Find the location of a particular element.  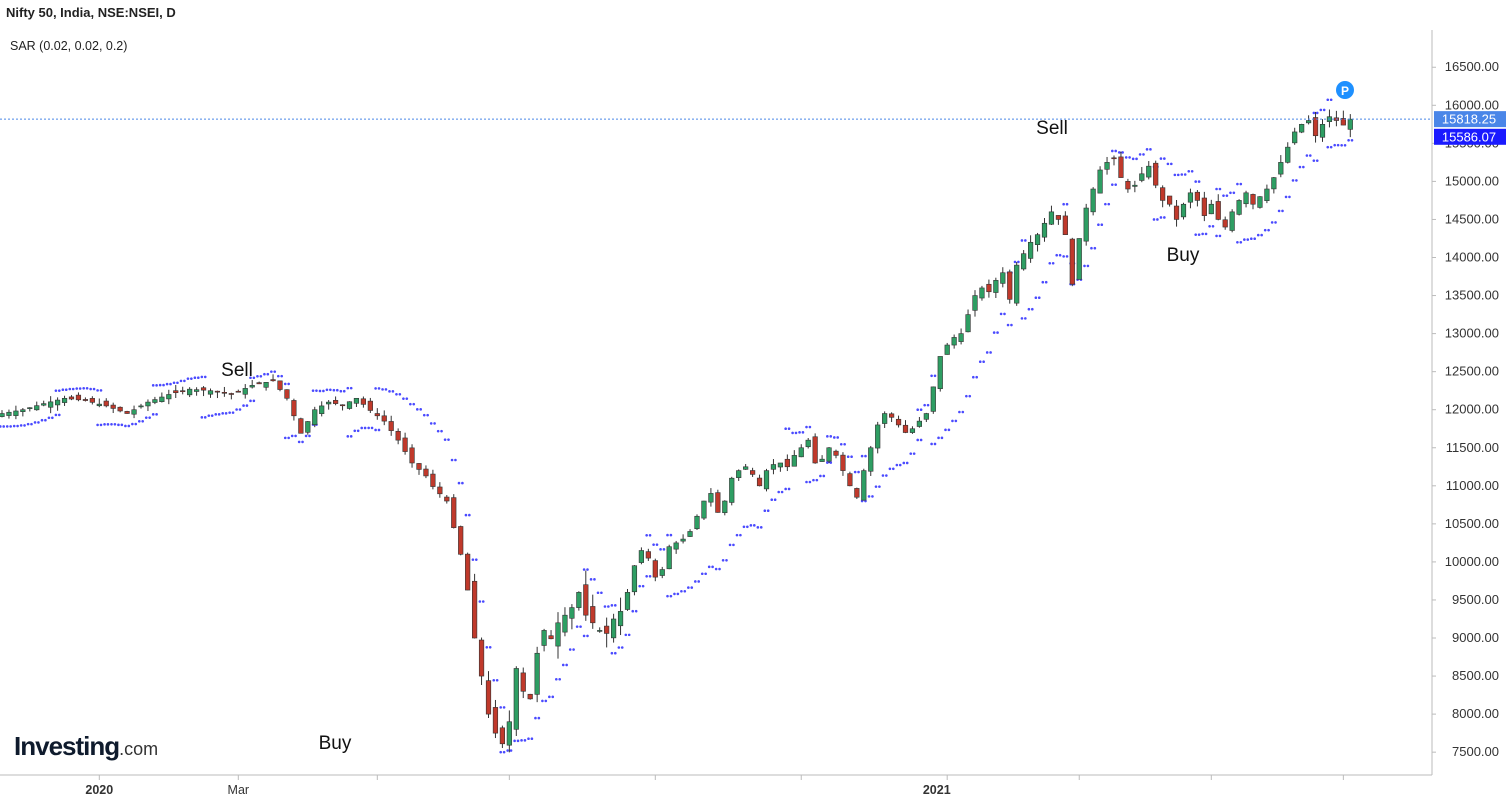

y-tick-label: 8000.00 is located at coordinates (1475, 713).